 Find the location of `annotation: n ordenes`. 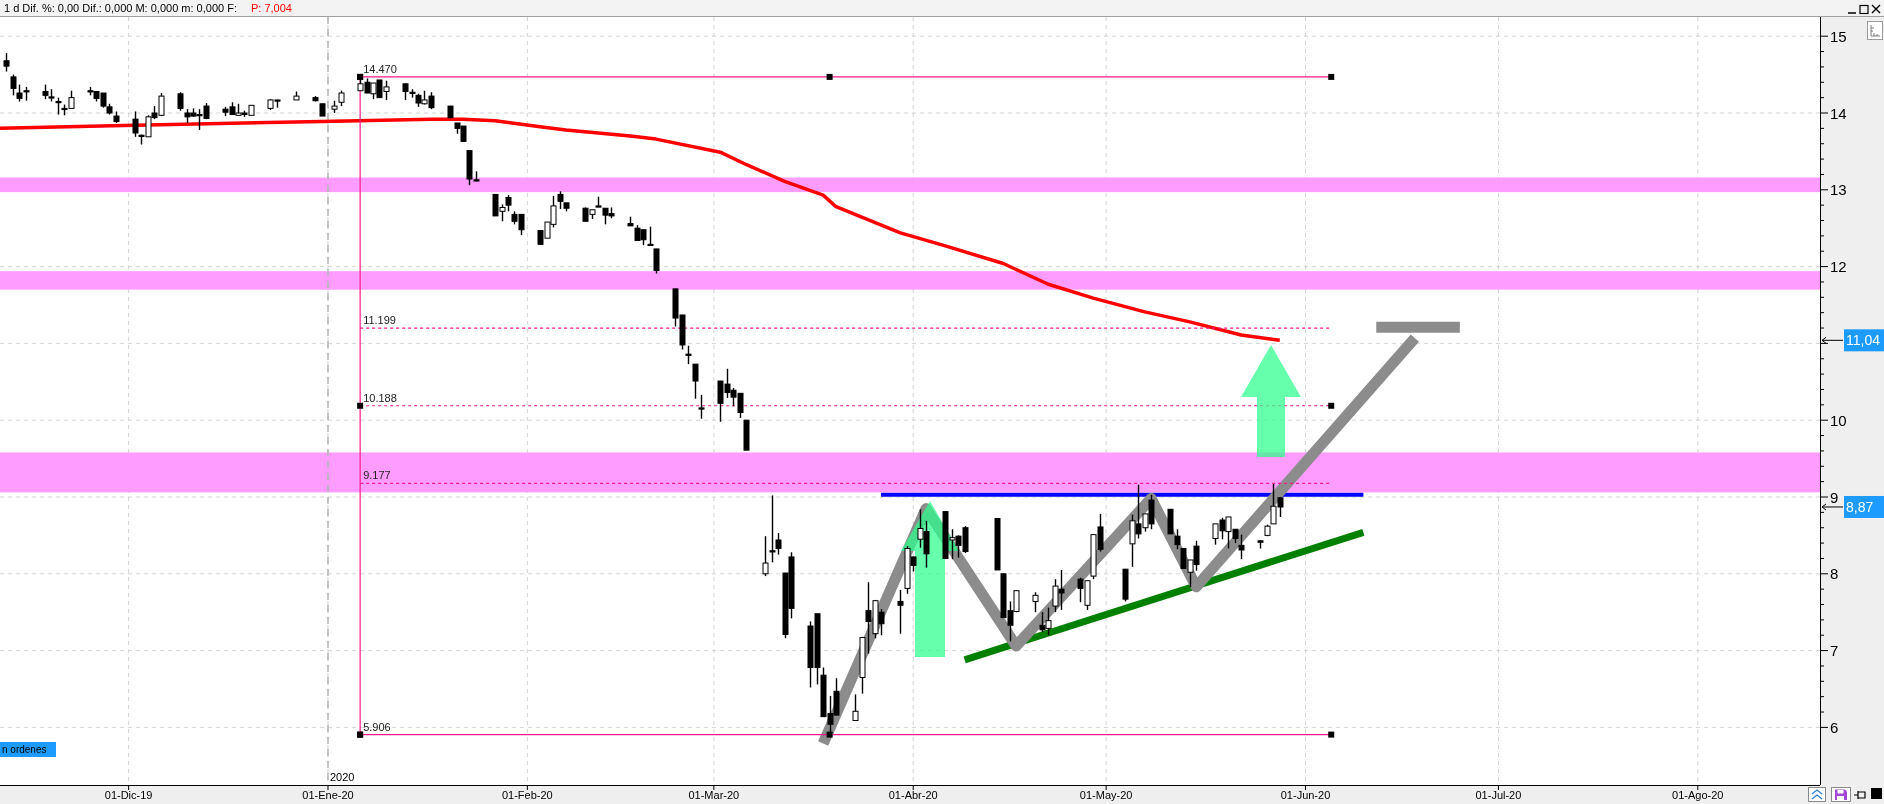

annotation: n ordenes is located at coordinates (24, 749).